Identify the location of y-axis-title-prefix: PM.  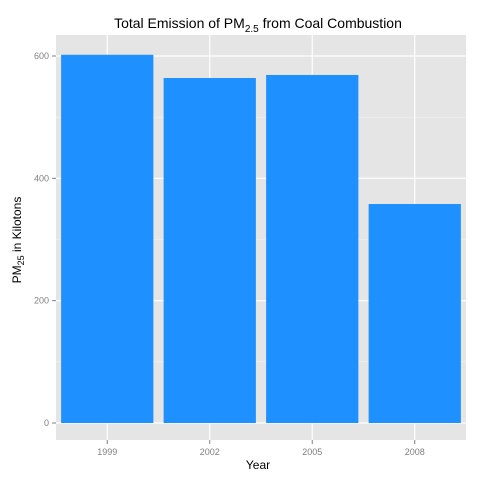
(17, 274).